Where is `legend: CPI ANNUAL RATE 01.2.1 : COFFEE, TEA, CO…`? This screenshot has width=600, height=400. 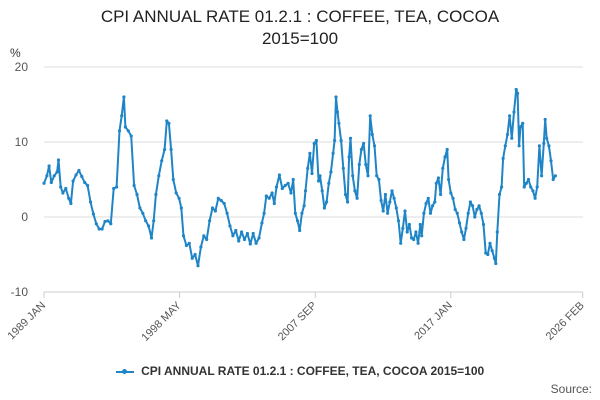
legend: CPI ANNUAL RATE 01.2.1 : COFFEE, TEA, CO… is located at coordinates (300, 371).